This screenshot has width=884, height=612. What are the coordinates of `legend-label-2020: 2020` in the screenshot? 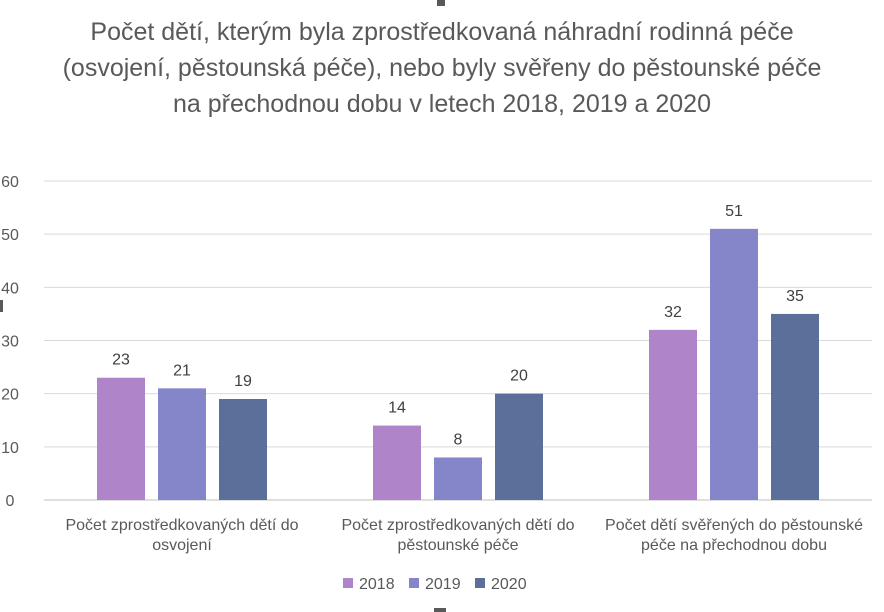 It's located at (509, 584).